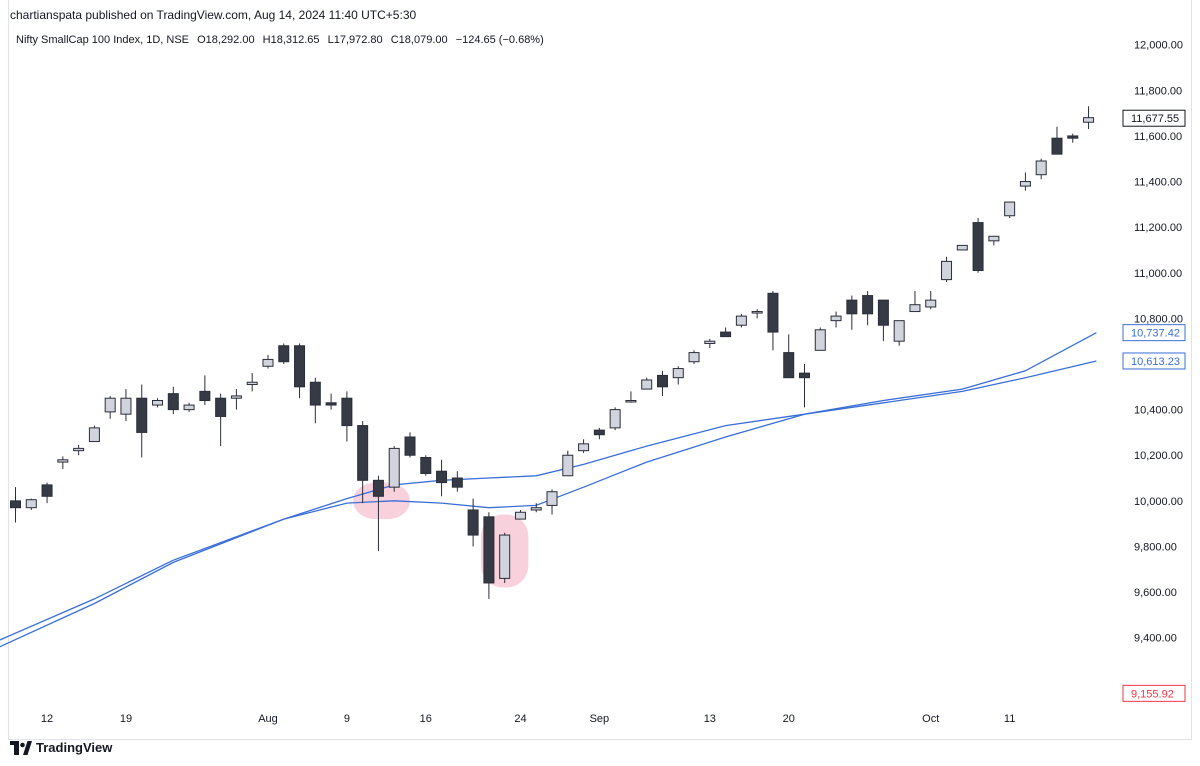 The height and width of the screenshot is (766, 1200). I want to click on price-label-text: 10,613.23, so click(1155, 362).